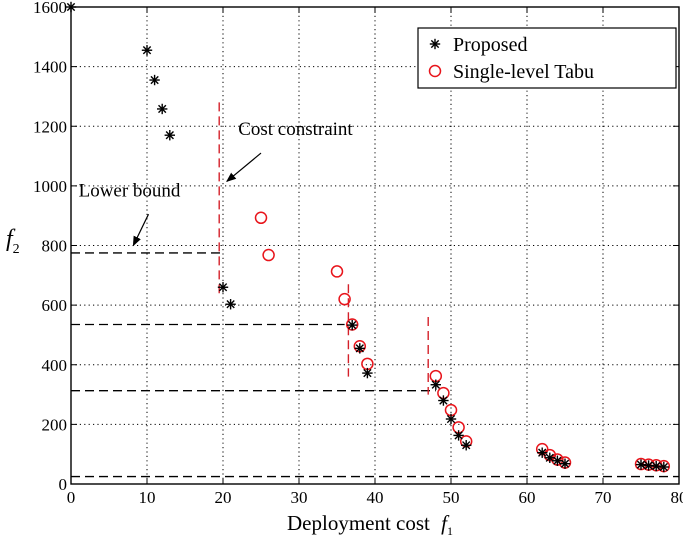  What do you see at coordinates (63, 484) in the screenshot?
I see `y-tick-label: 0` at bounding box center [63, 484].